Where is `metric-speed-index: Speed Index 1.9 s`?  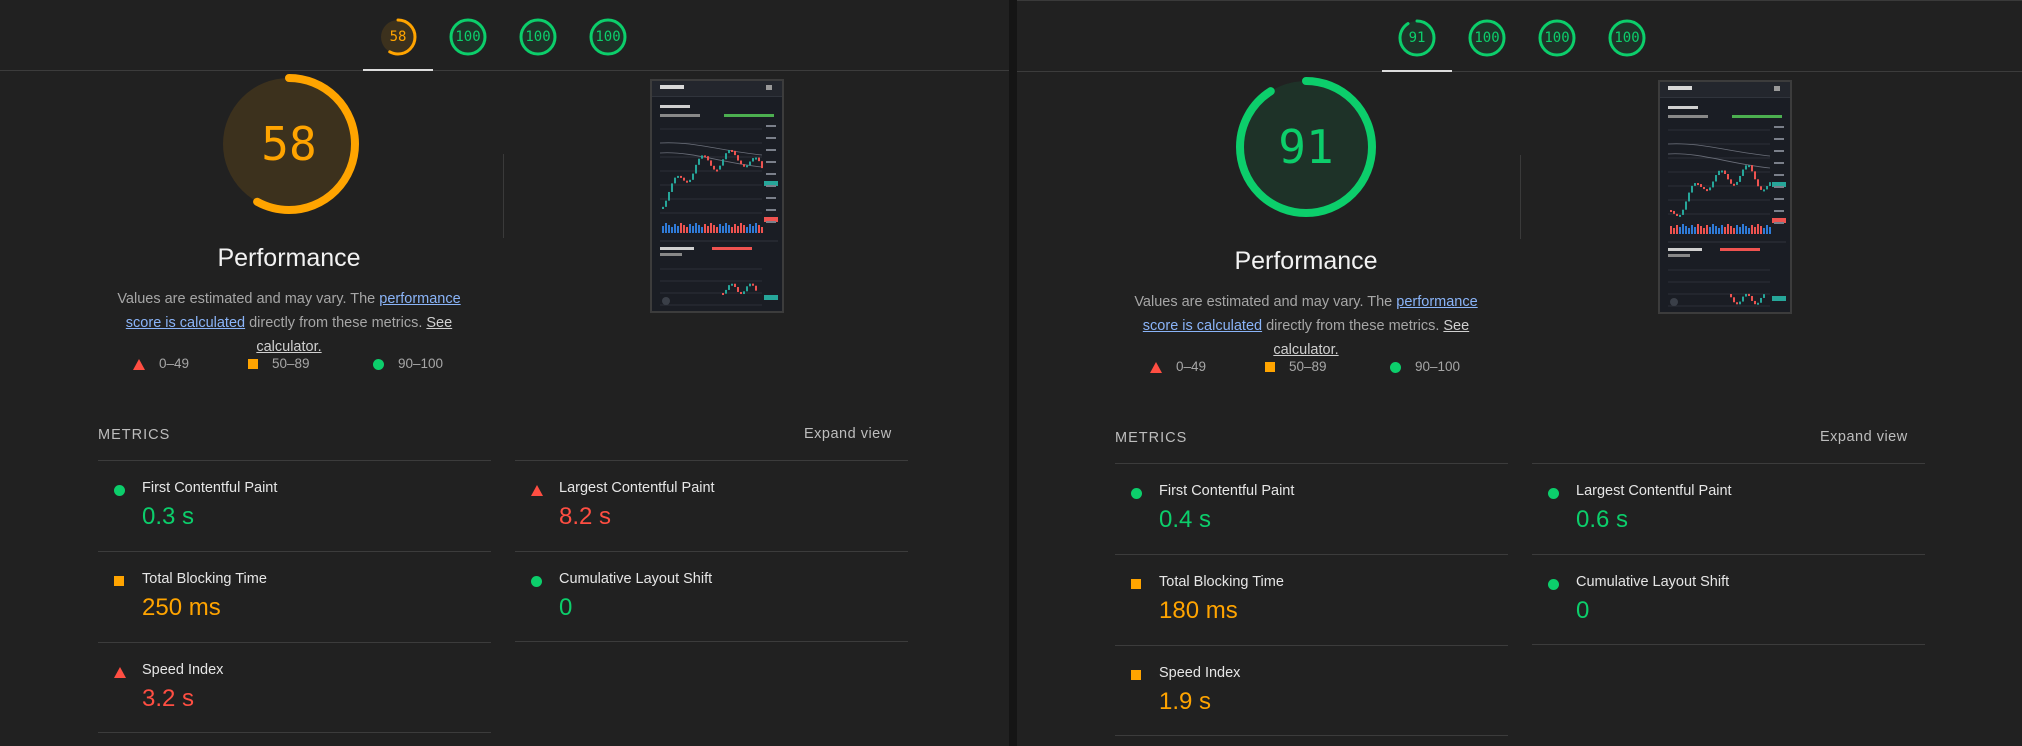 metric-speed-index: Speed Index 1.9 s is located at coordinates (1311, 690).